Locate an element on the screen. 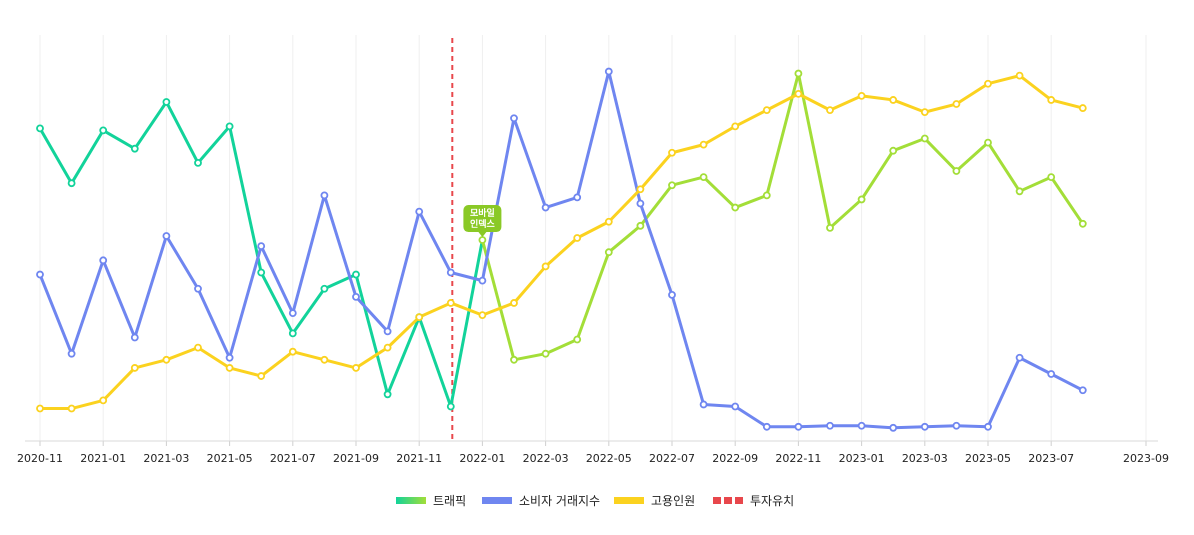 The height and width of the screenshot is (535, 1194). legend-item-traffic: 트래픽 is located at coordinates (431, 501).